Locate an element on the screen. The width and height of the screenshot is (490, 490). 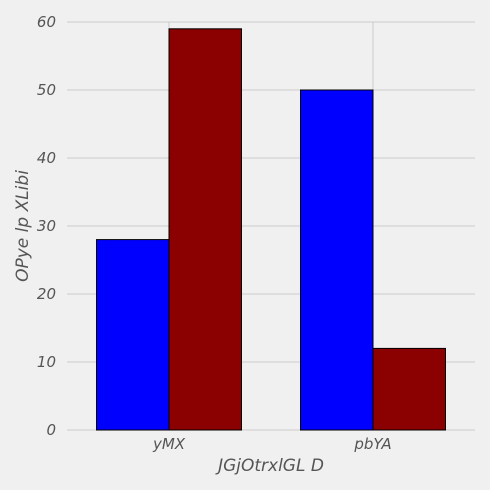
y-axis-title: OPye lp XLibi is located at coordinates (23, 226).